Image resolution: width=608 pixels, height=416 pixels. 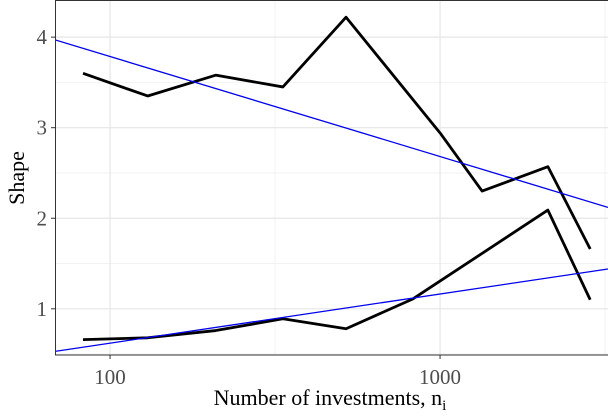 I want to click on y-axis-label: Shape, so click(x=16, y=178).